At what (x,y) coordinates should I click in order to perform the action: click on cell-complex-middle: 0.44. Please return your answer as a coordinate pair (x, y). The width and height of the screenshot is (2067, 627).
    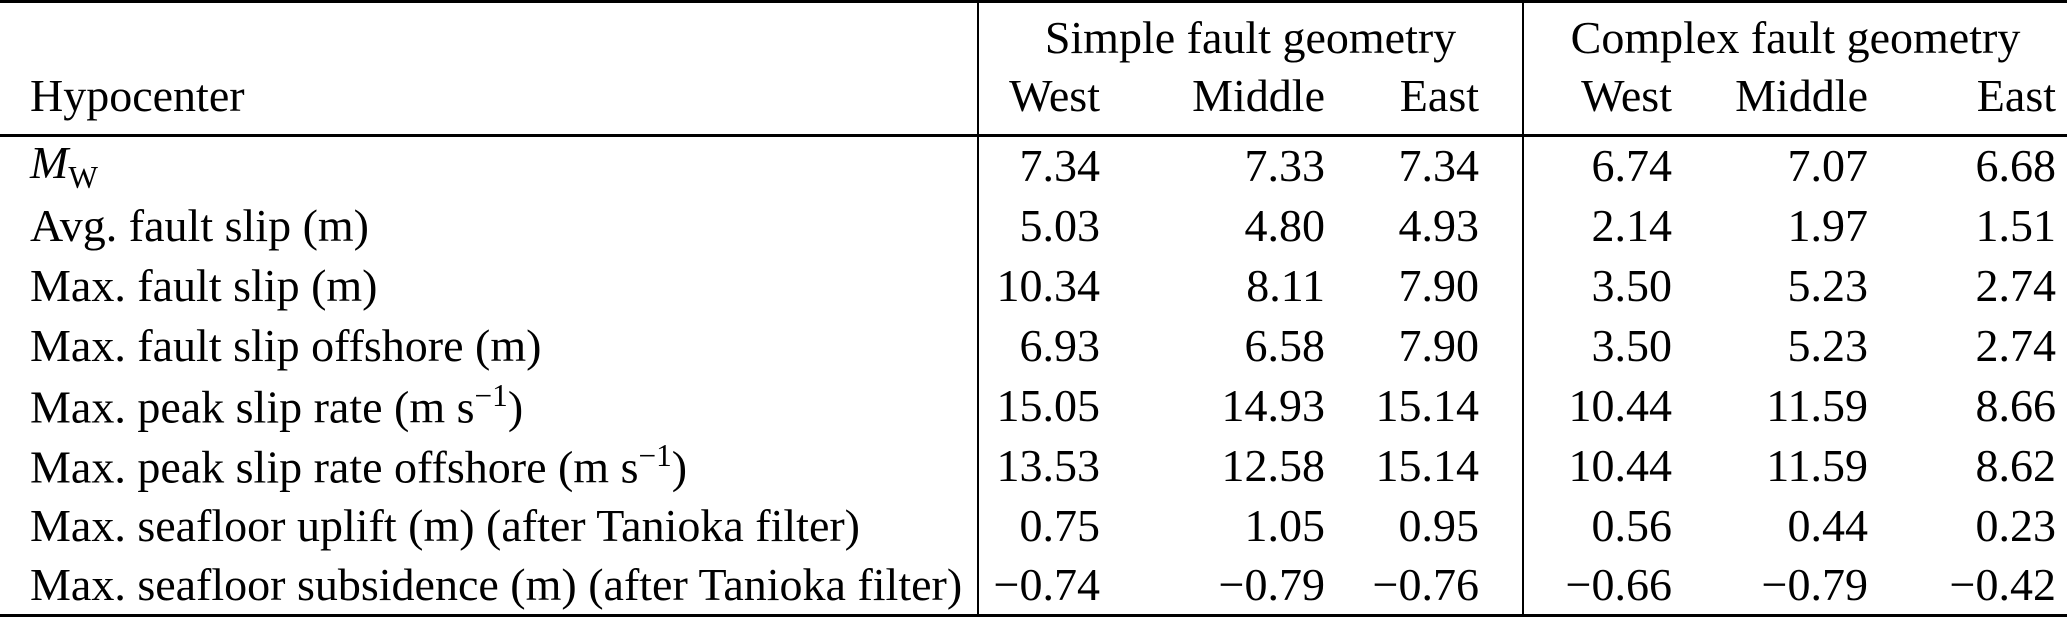
    Looking at the image, I should click on (1828, 525).